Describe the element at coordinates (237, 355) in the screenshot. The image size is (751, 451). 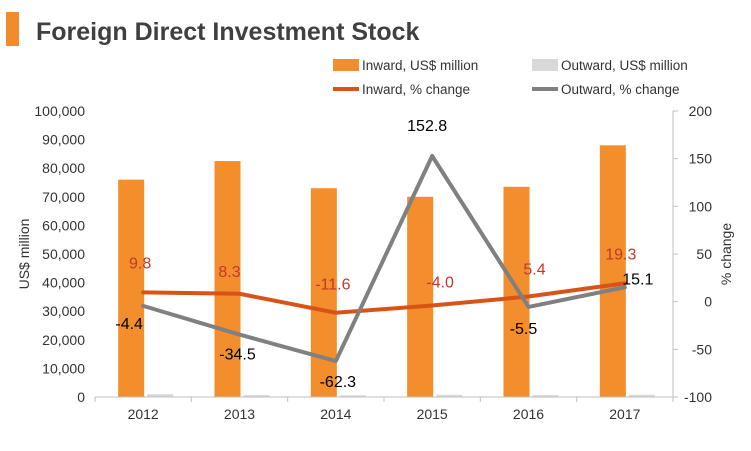
I see `data-label-outward: -34.5` at that location.